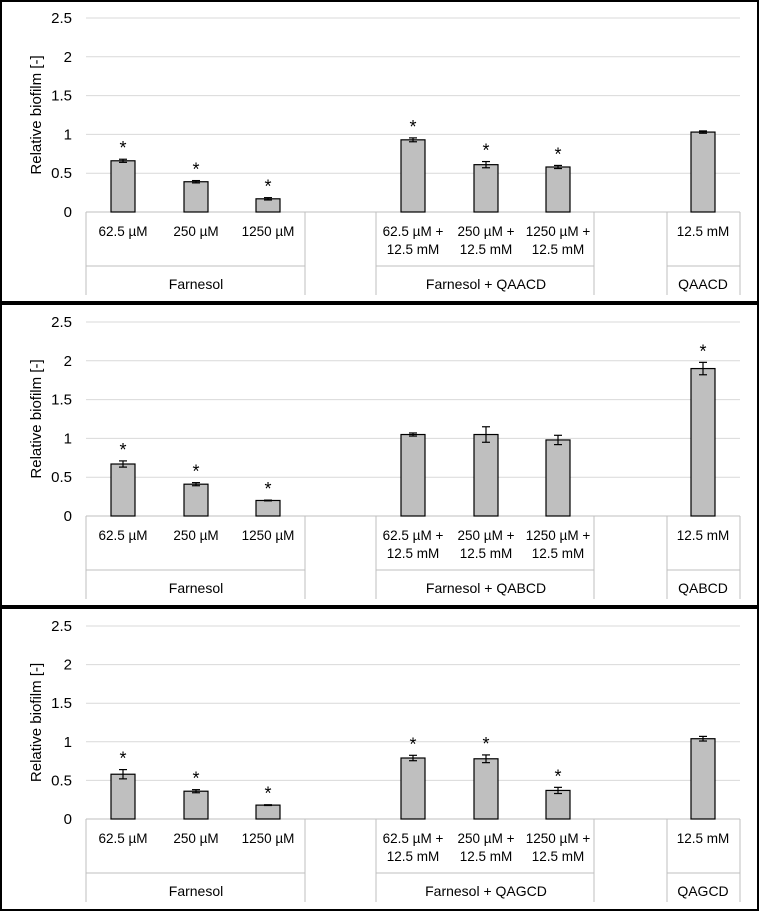 The image size is (760, 911). Describe the element at coordinates (486, 588) in the screenshot. I see `group-label: Farnesol + QABCD` at that location.